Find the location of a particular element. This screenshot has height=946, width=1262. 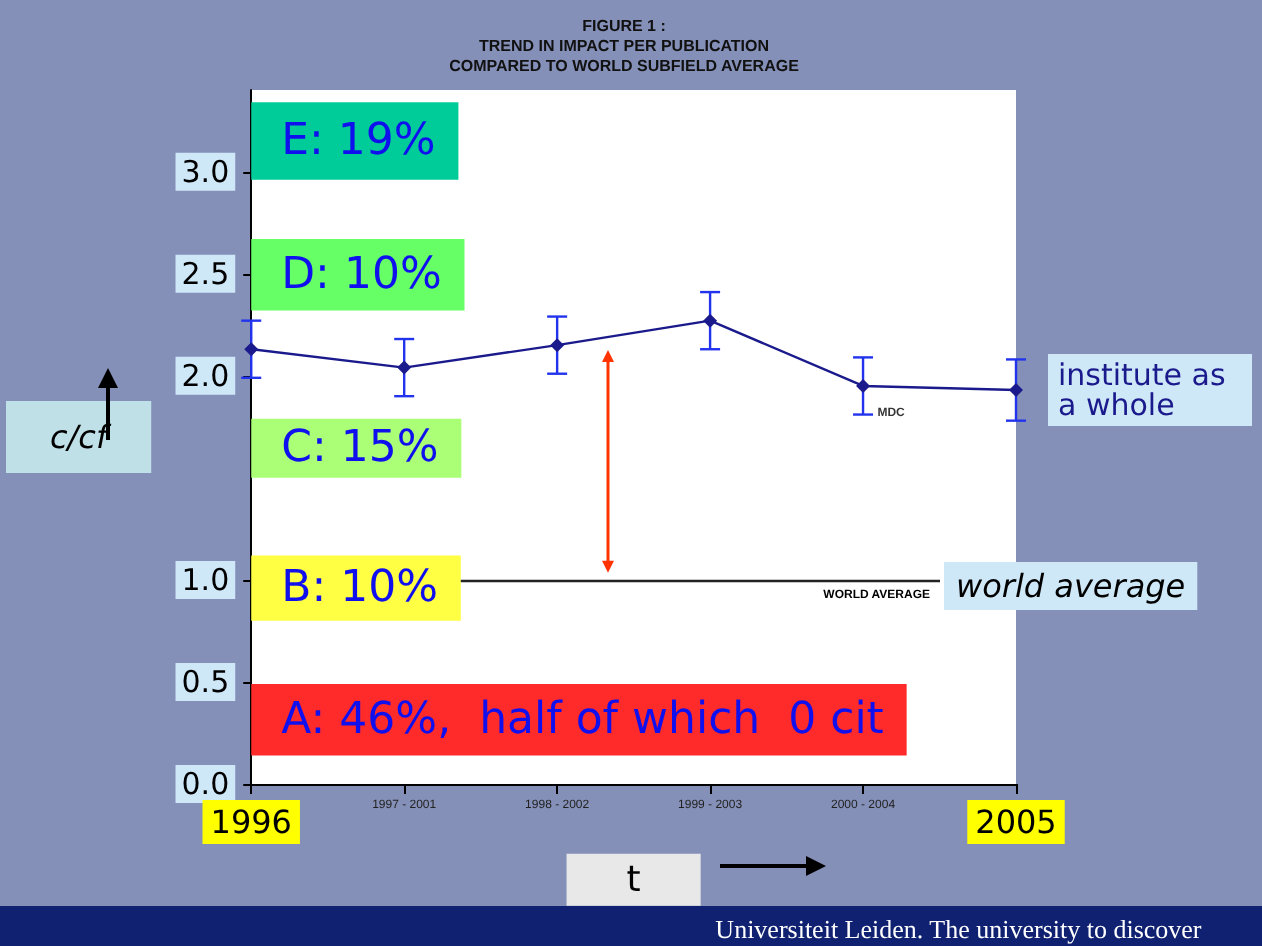

x-tick-label: 1996 is located at coordinates (251, 822).